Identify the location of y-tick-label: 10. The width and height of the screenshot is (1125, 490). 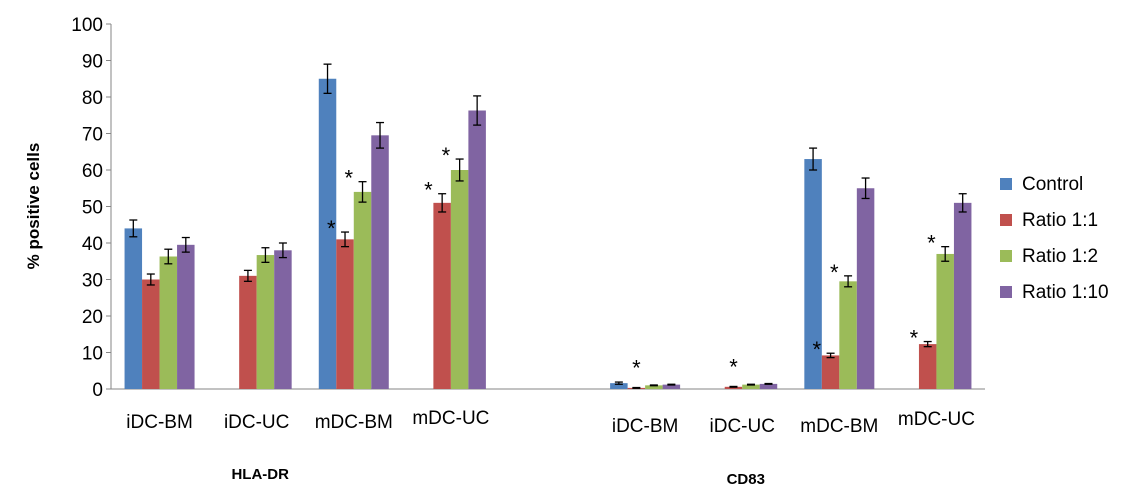
(92, 354).